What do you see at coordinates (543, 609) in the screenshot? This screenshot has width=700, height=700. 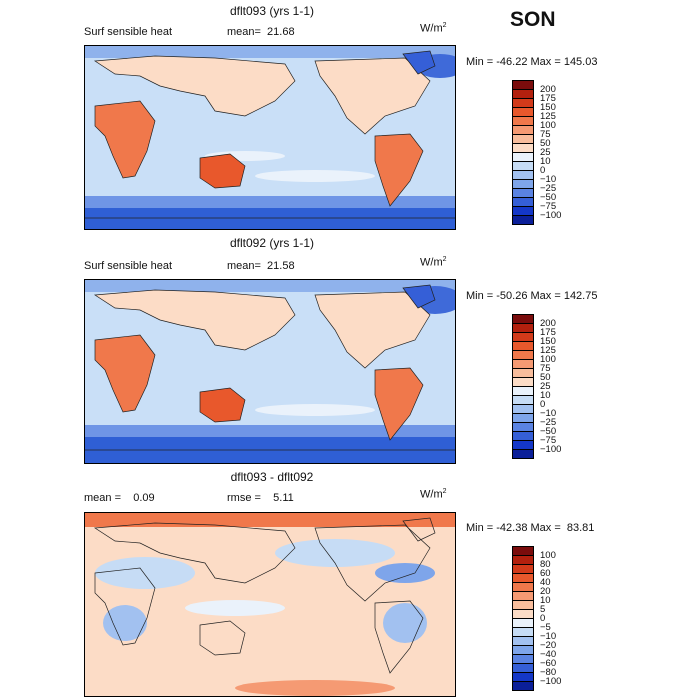 I see `colorbar-label: 5` at bounding box center [543, 609].